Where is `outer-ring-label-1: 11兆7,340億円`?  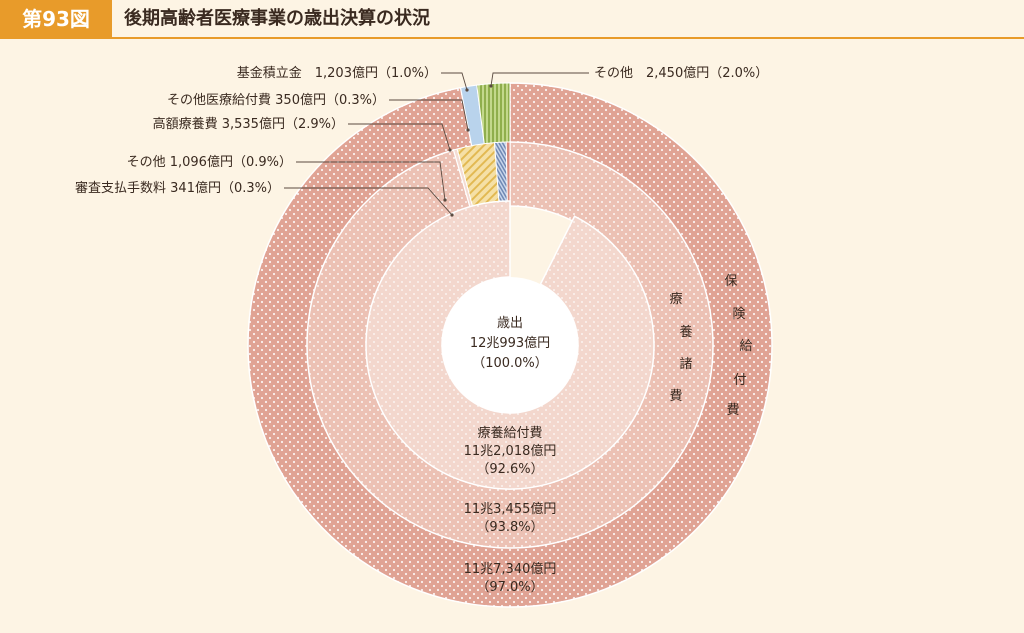 outer-ring-label-1: 11兆7,340億円 is located at coordinates (510, 569).